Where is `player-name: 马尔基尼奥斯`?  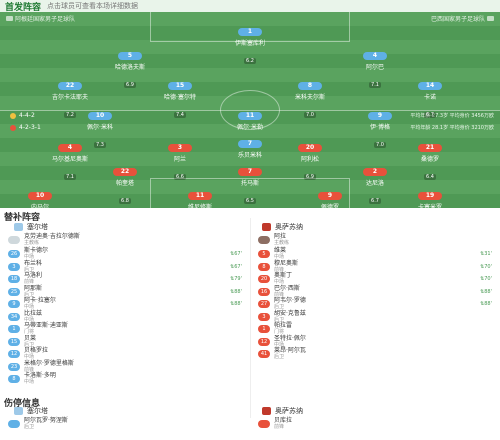
player-name: 马尔基尼奥斯 is located at coordinates (69, 159).